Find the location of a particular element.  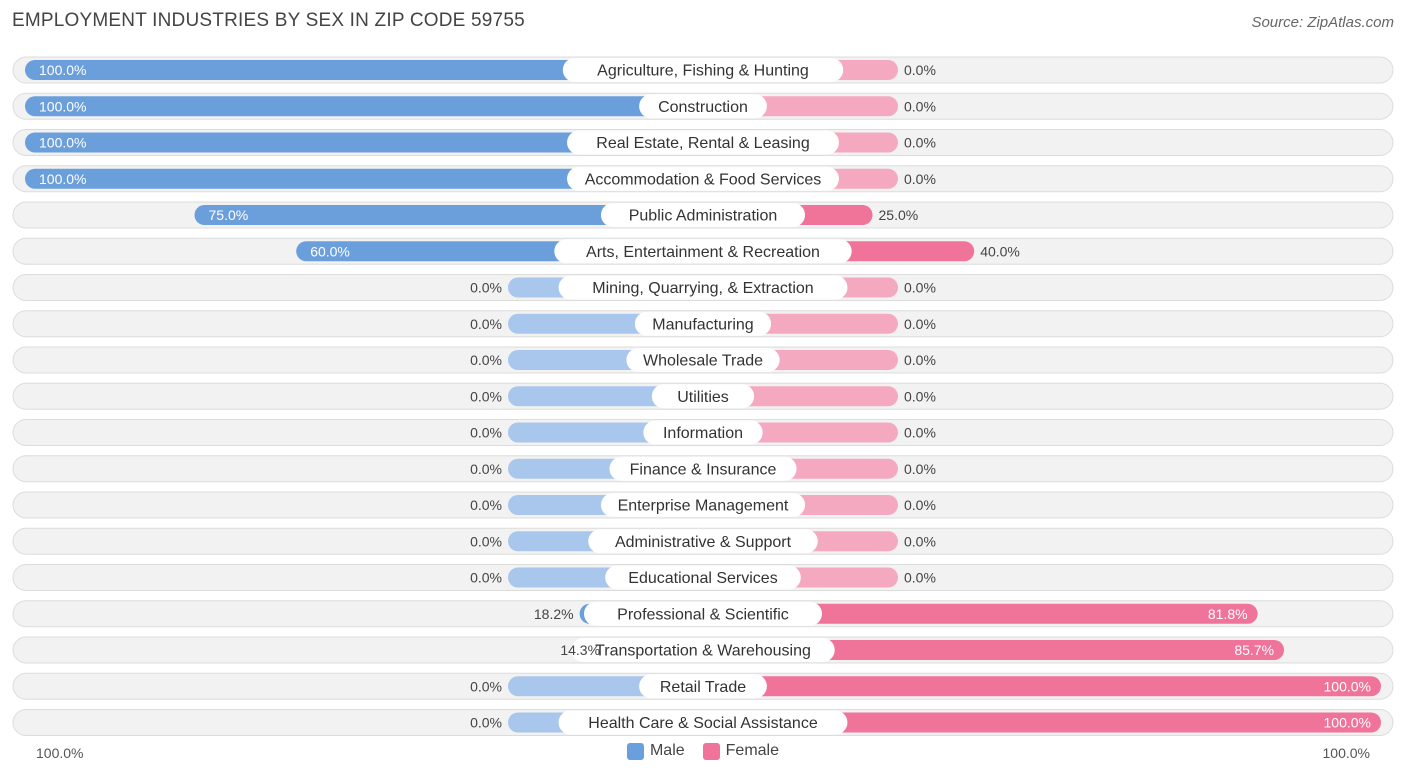

category-label: Professional & Scientific is located at coordinates (703, 614).